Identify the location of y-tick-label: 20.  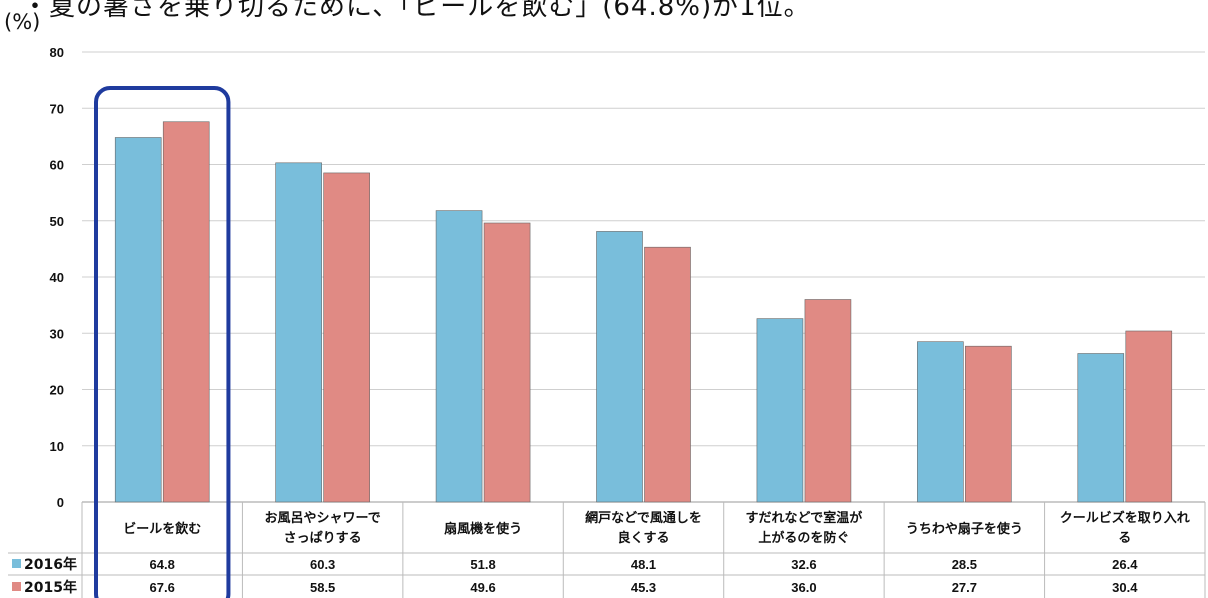
(57, 390).